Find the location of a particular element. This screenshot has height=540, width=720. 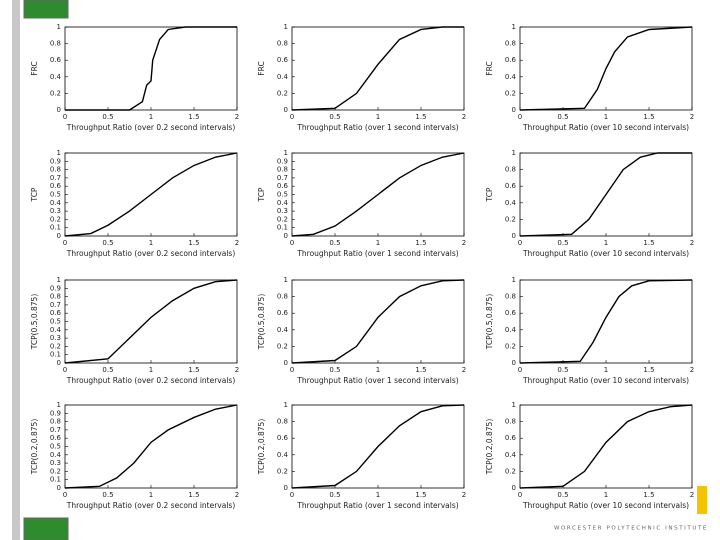

y-axis-label: FRC is located at coordinates (489, 68).